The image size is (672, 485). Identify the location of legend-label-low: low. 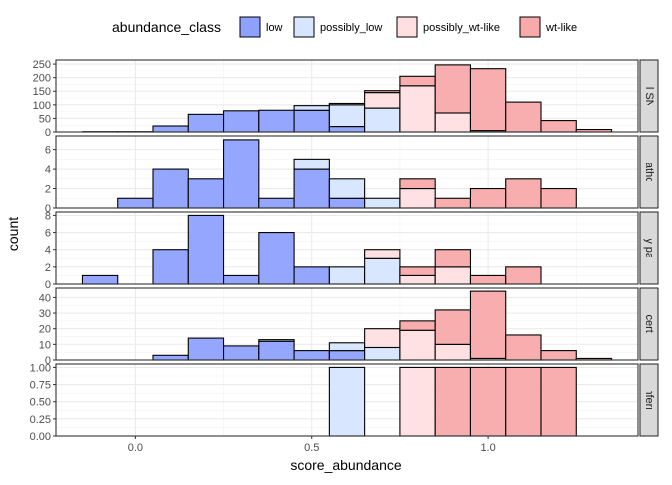
(274, 28).